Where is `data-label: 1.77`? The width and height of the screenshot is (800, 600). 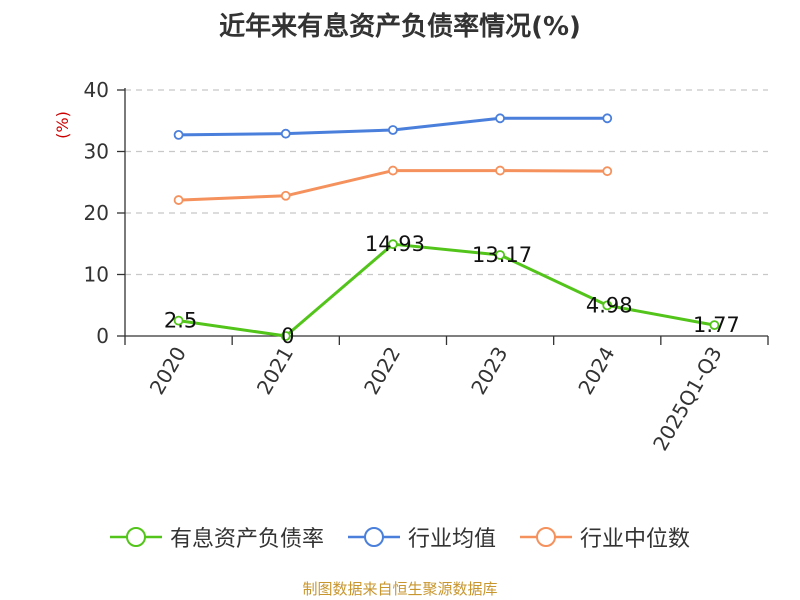
data-label: 1.77 is located at coordinates (716, 325).